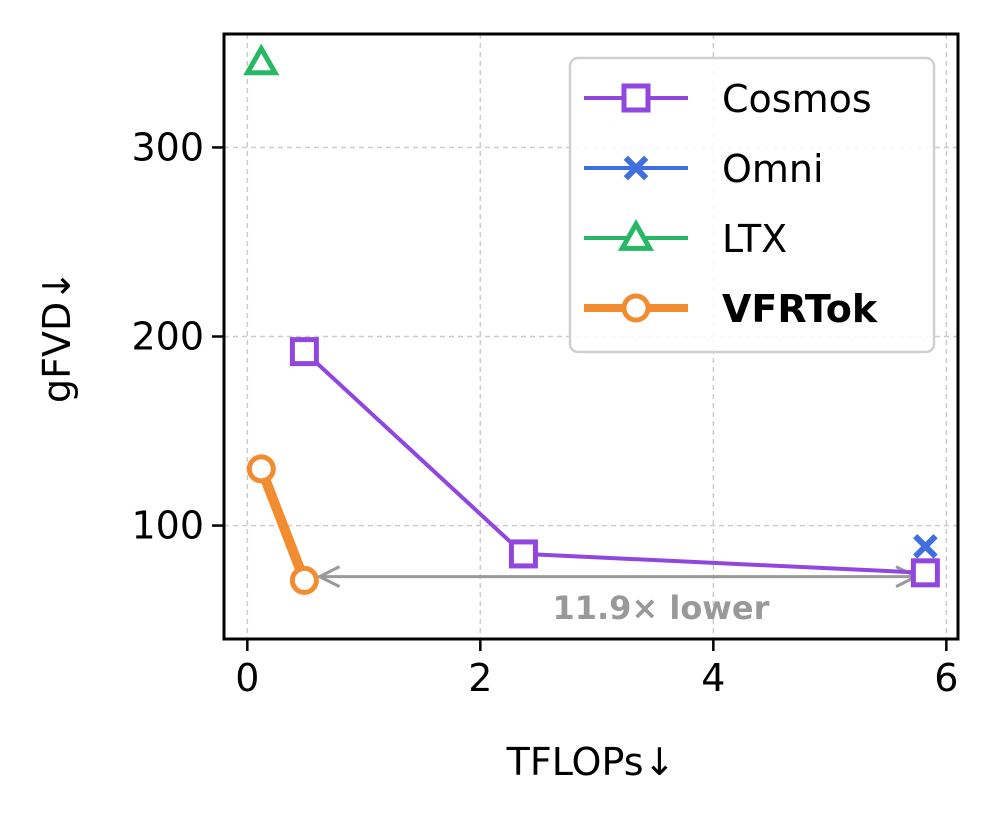  I want to click on y-tick-label: 200, so click(167, 337).